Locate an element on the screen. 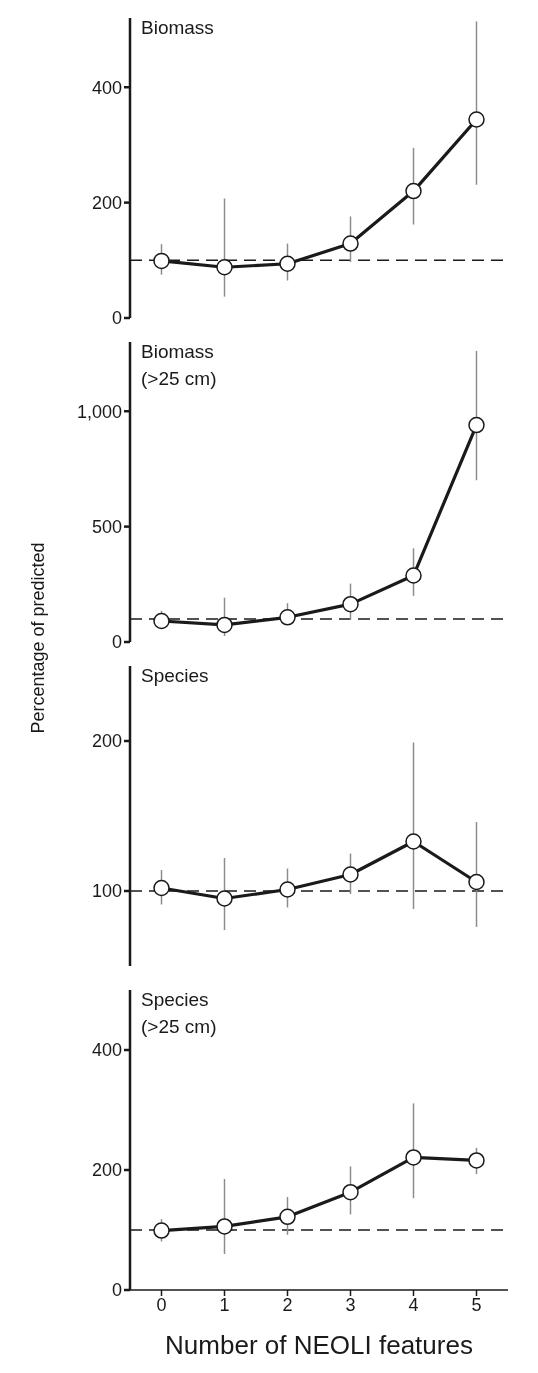  x-tick-label: 0 is located at coordinates (161, 1304).